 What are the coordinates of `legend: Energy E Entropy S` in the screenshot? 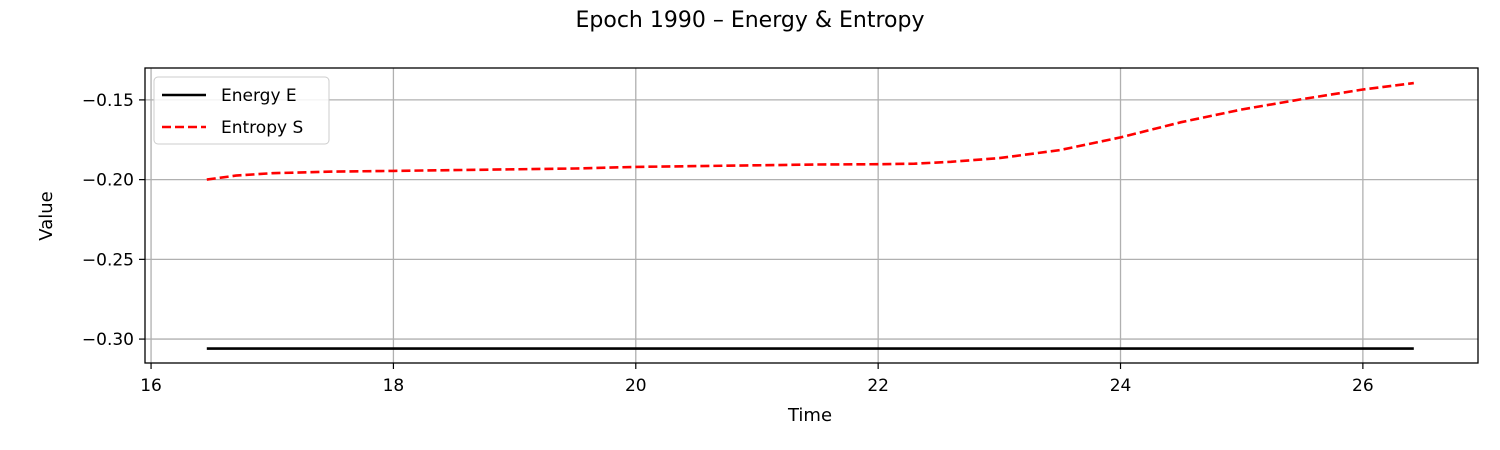 It's located at (241, 110).